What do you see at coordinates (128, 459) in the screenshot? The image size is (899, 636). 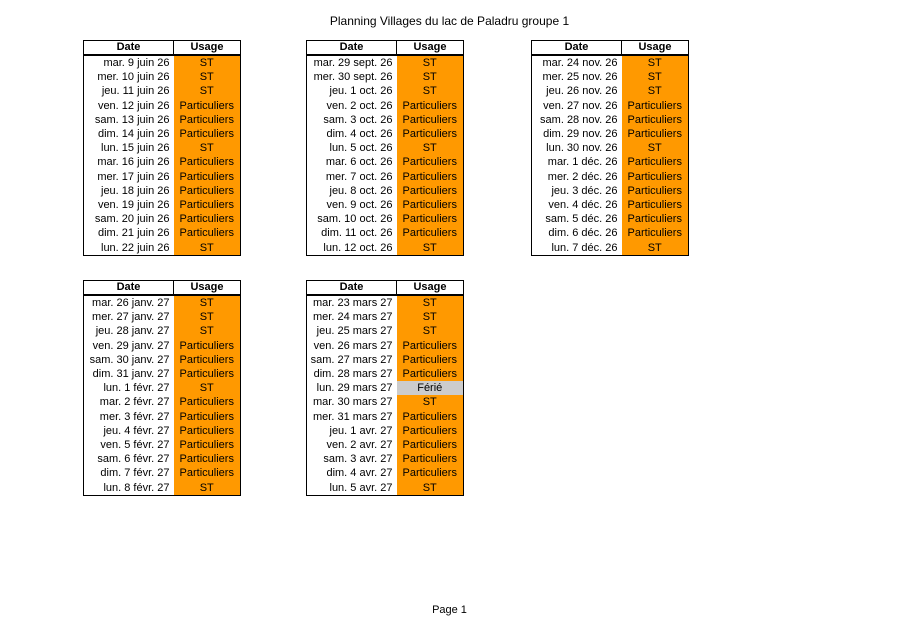 I see `date-cell: sam. 6 févr. 27` at bounding box center [128, 459].